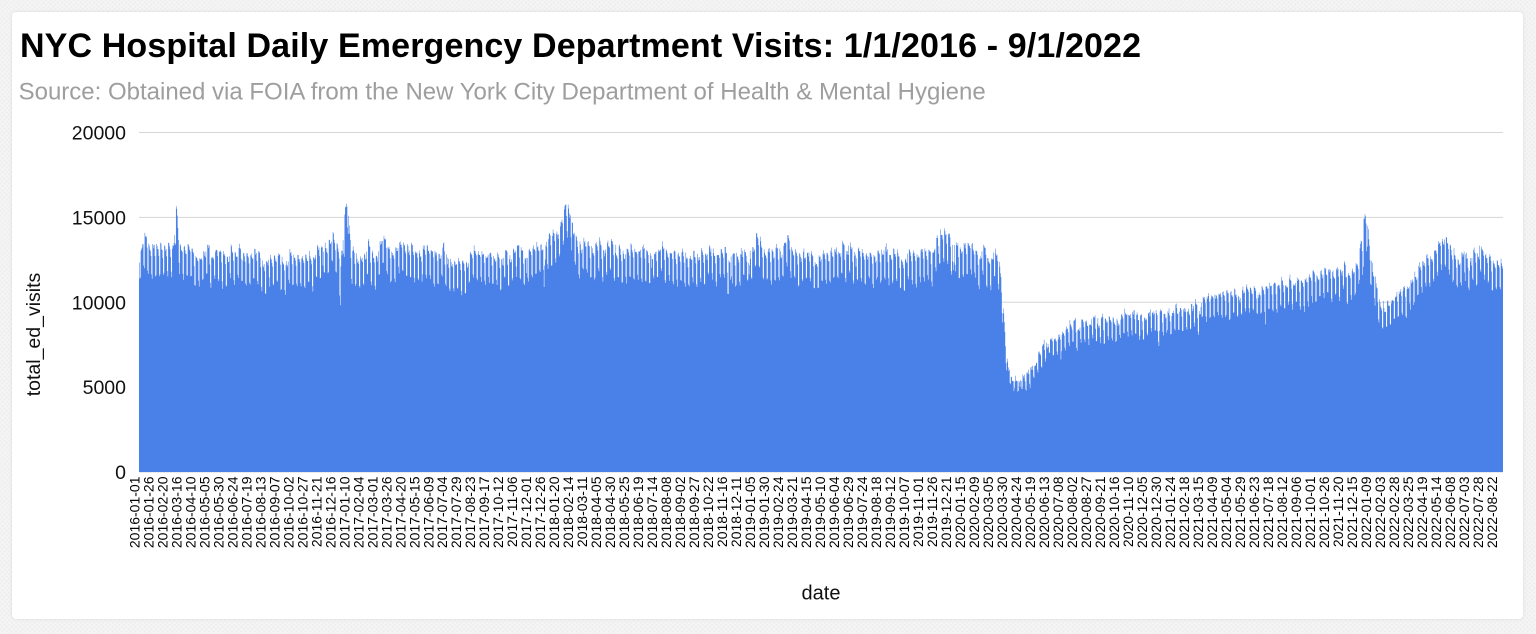 This screenshot has width=1536, height=634. I want to click on svg-text: 2021-06-23, so click(1254, 512).